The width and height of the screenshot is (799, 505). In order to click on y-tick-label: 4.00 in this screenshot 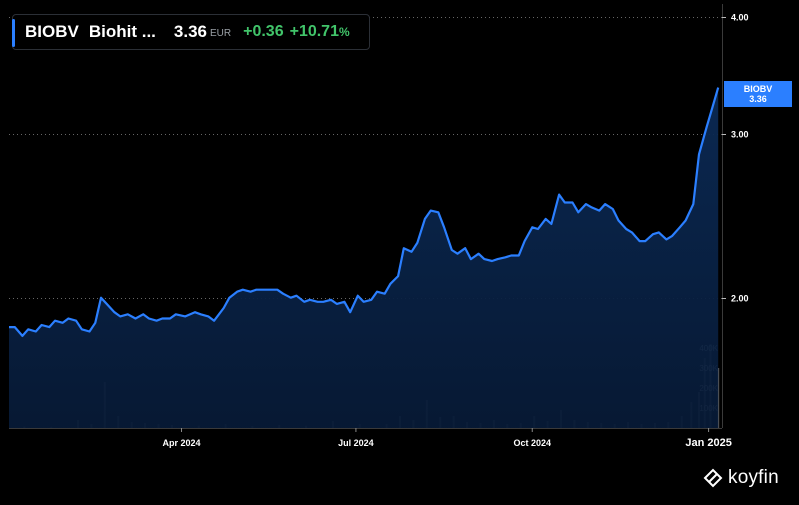, I will do `click(740, 18)`.